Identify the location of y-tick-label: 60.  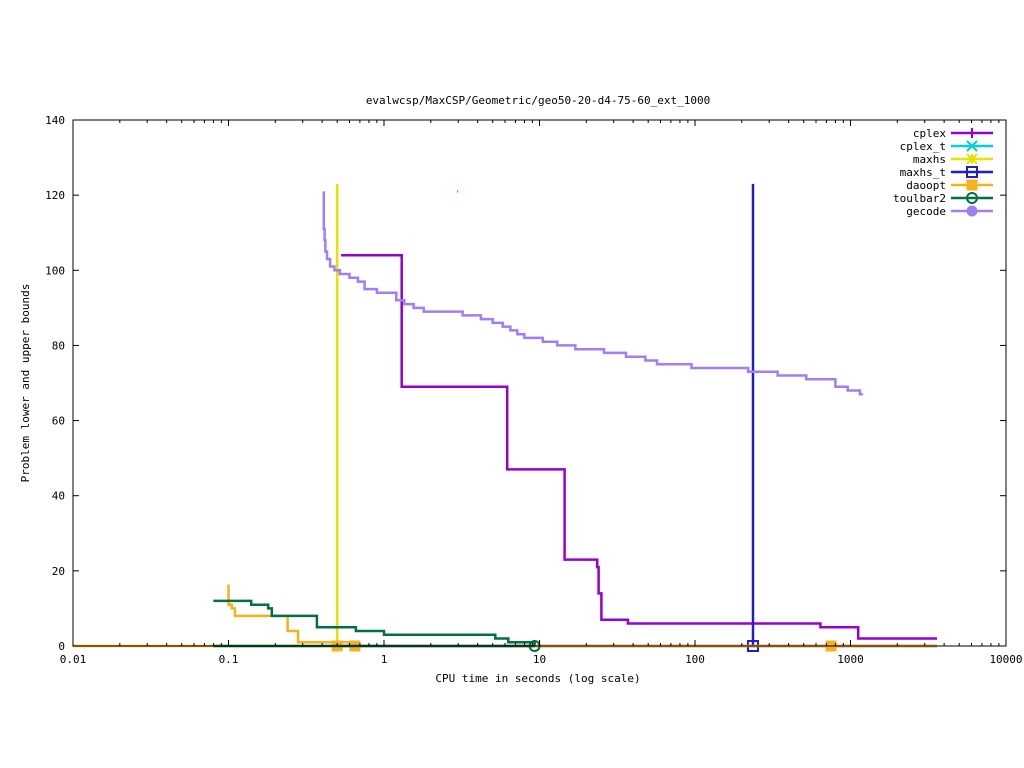
(58, 421).